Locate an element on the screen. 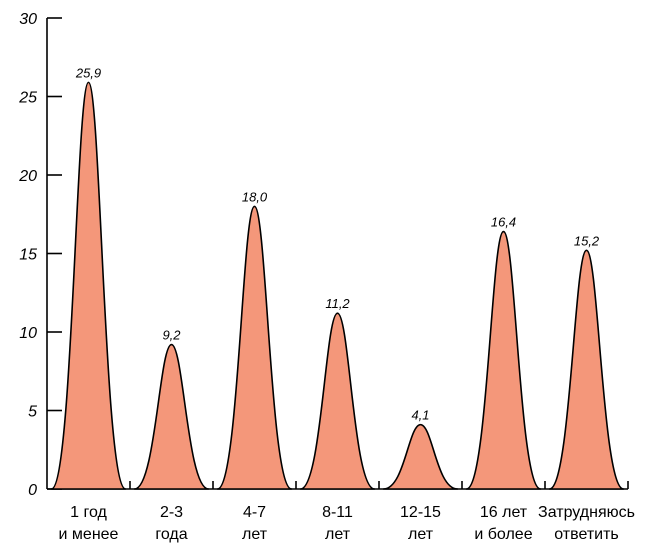 This screenshot has height=545, width=669. x-category-label: года is located at coordinates (171, 534).